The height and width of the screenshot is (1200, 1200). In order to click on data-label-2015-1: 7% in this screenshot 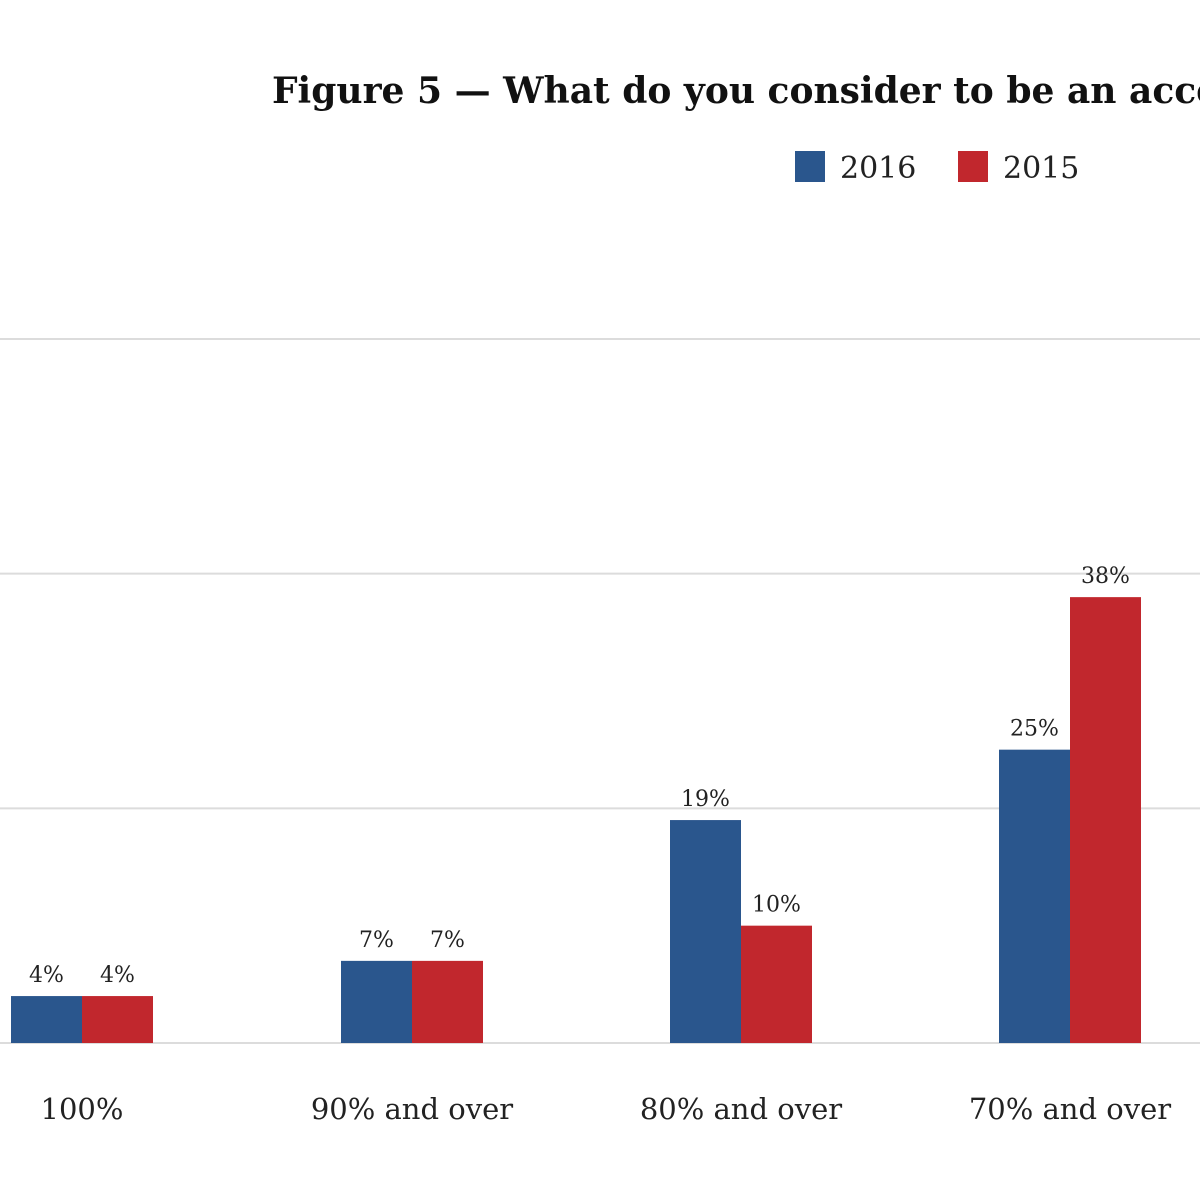, I will do `click(447, 940)`.